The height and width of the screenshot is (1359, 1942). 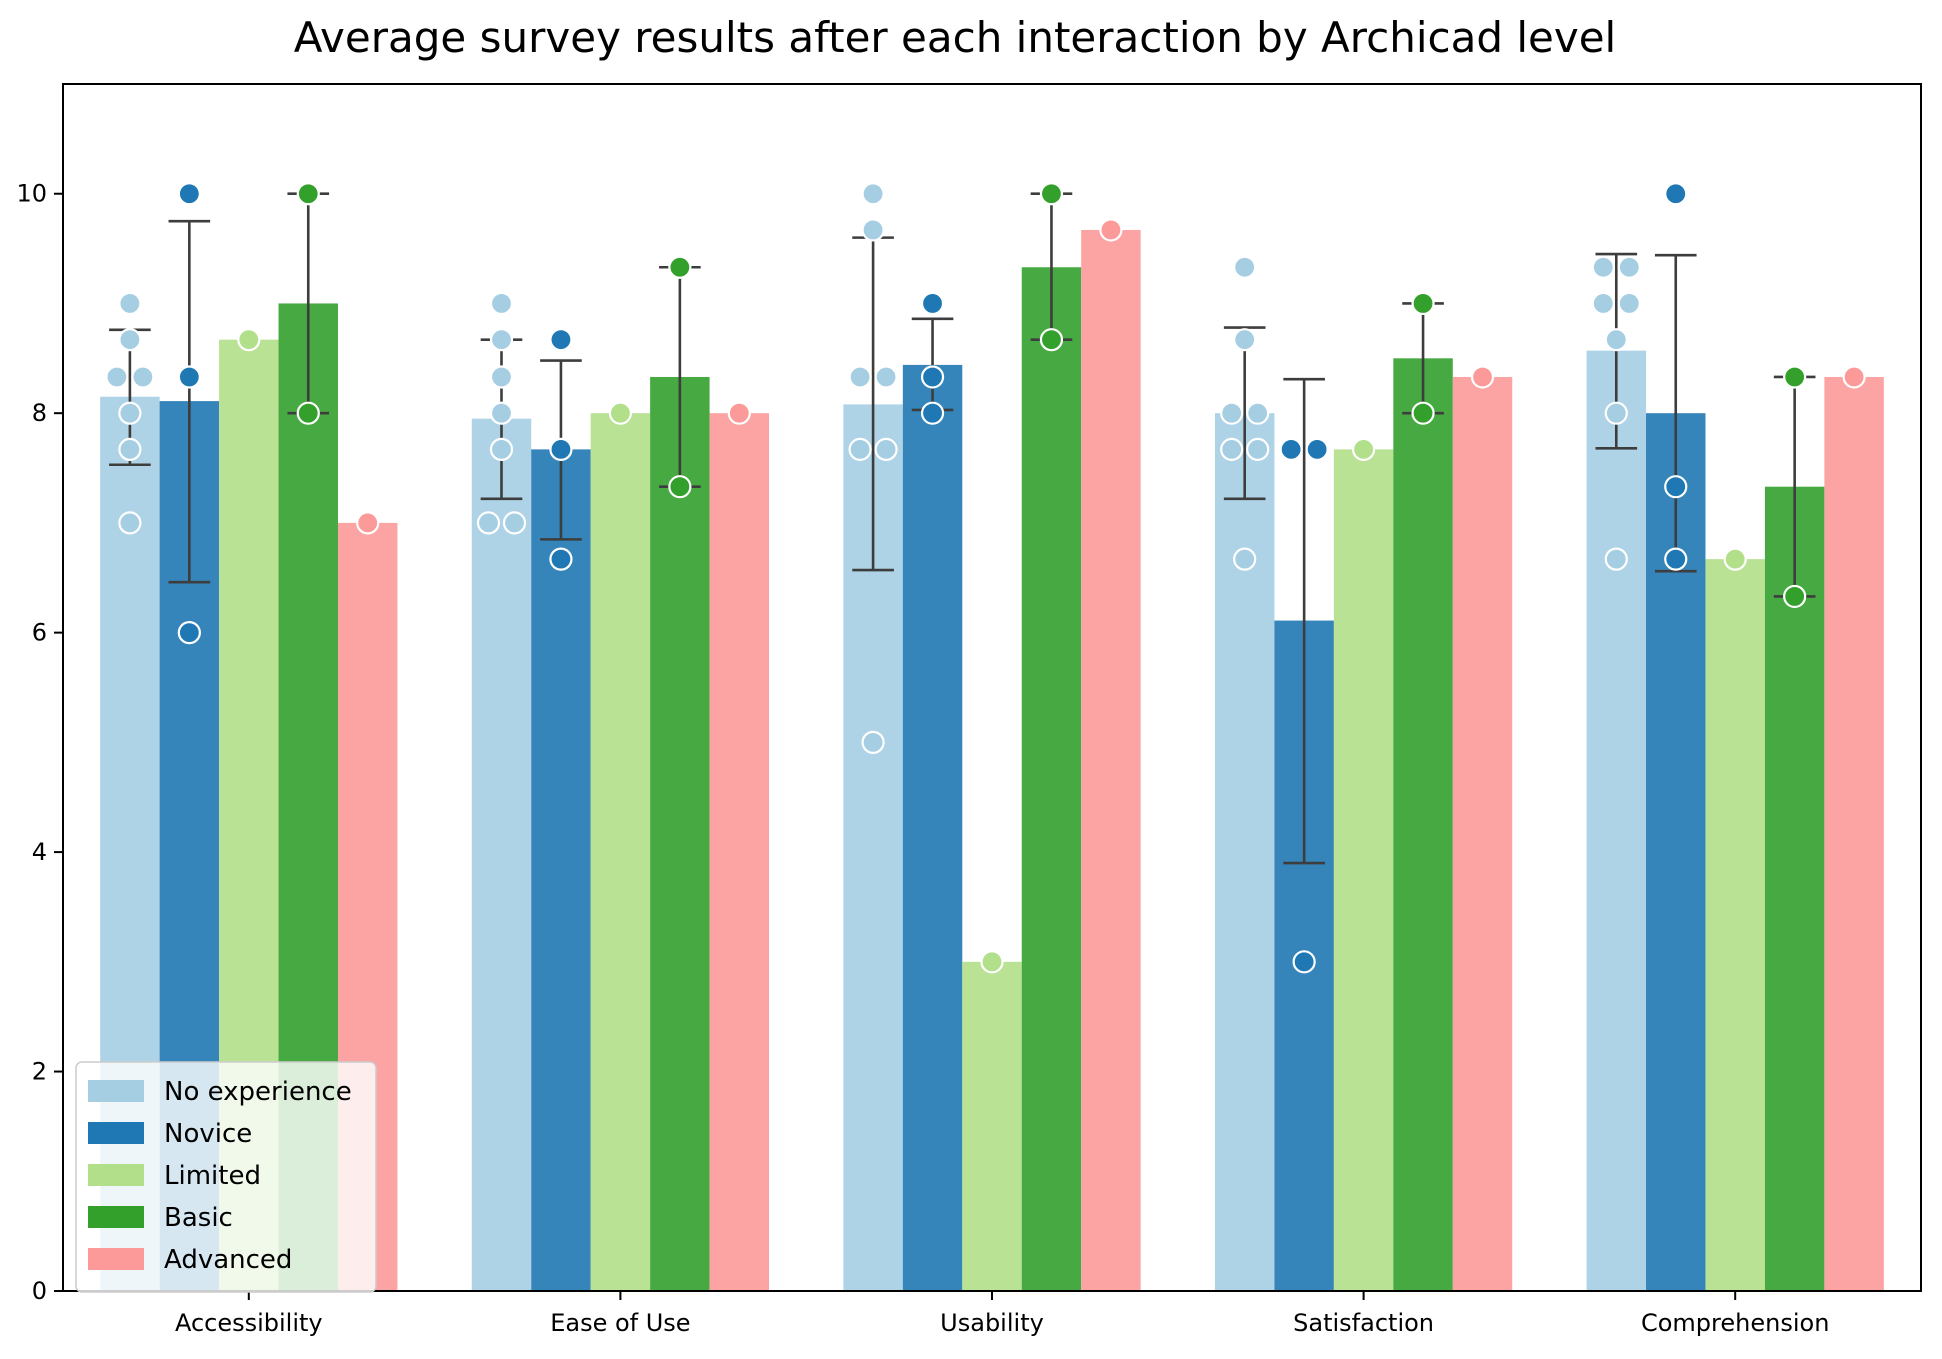 I want to click on point-novice-accessibility, so click(x=189, y=633).